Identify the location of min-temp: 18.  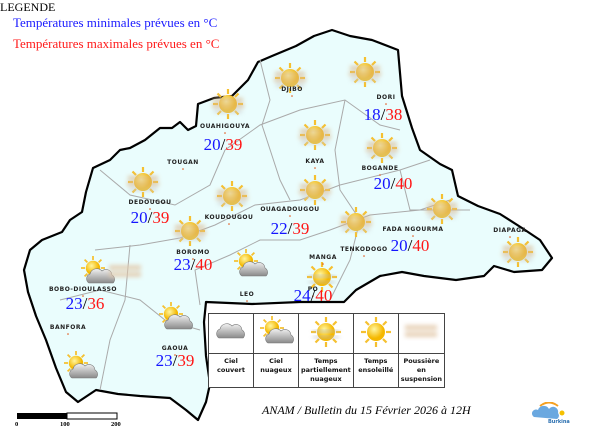
(372, 114).